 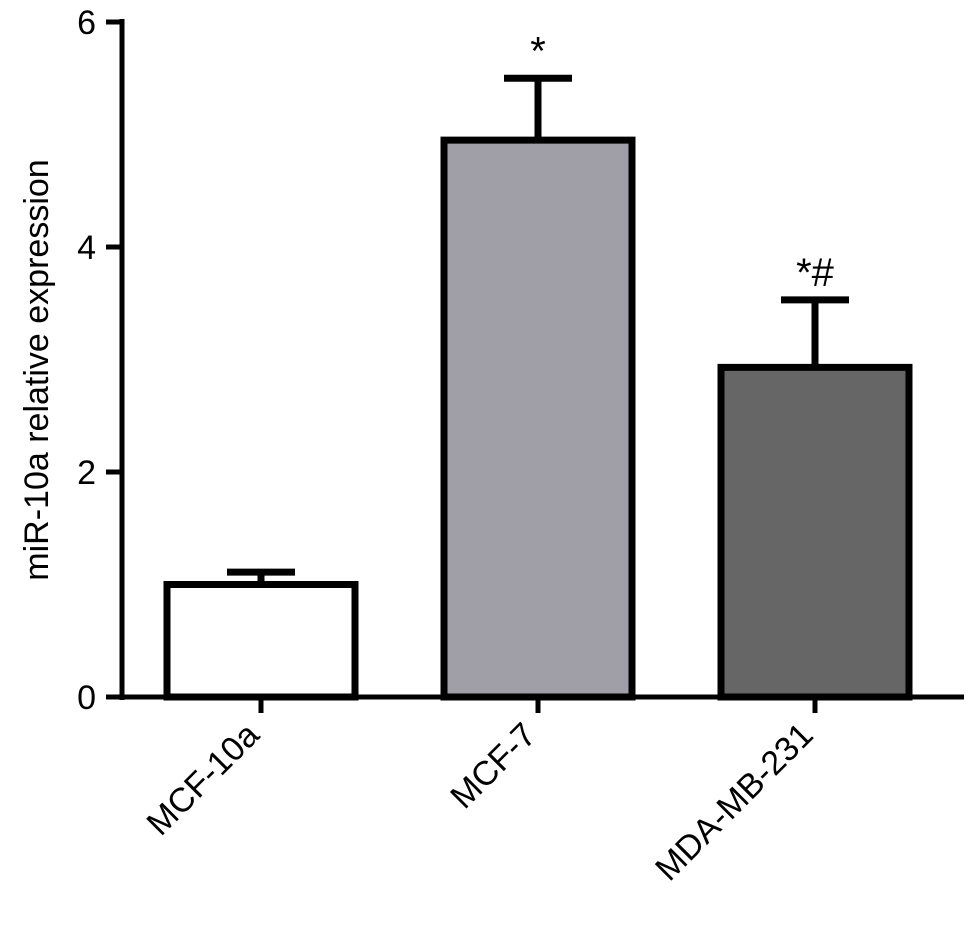 I want to click on x-tick-label: MDA-MB-231, so click(x=734, y=802).